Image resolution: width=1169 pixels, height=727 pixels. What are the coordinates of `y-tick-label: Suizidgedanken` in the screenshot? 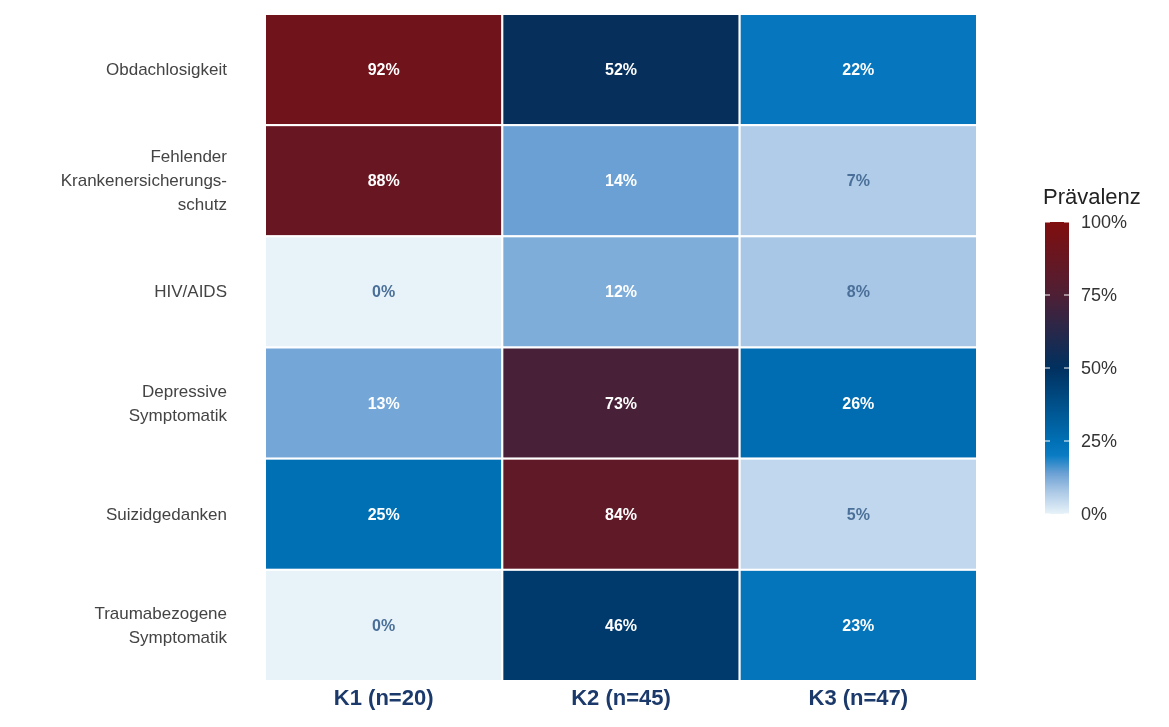 It's located at (166, 514).